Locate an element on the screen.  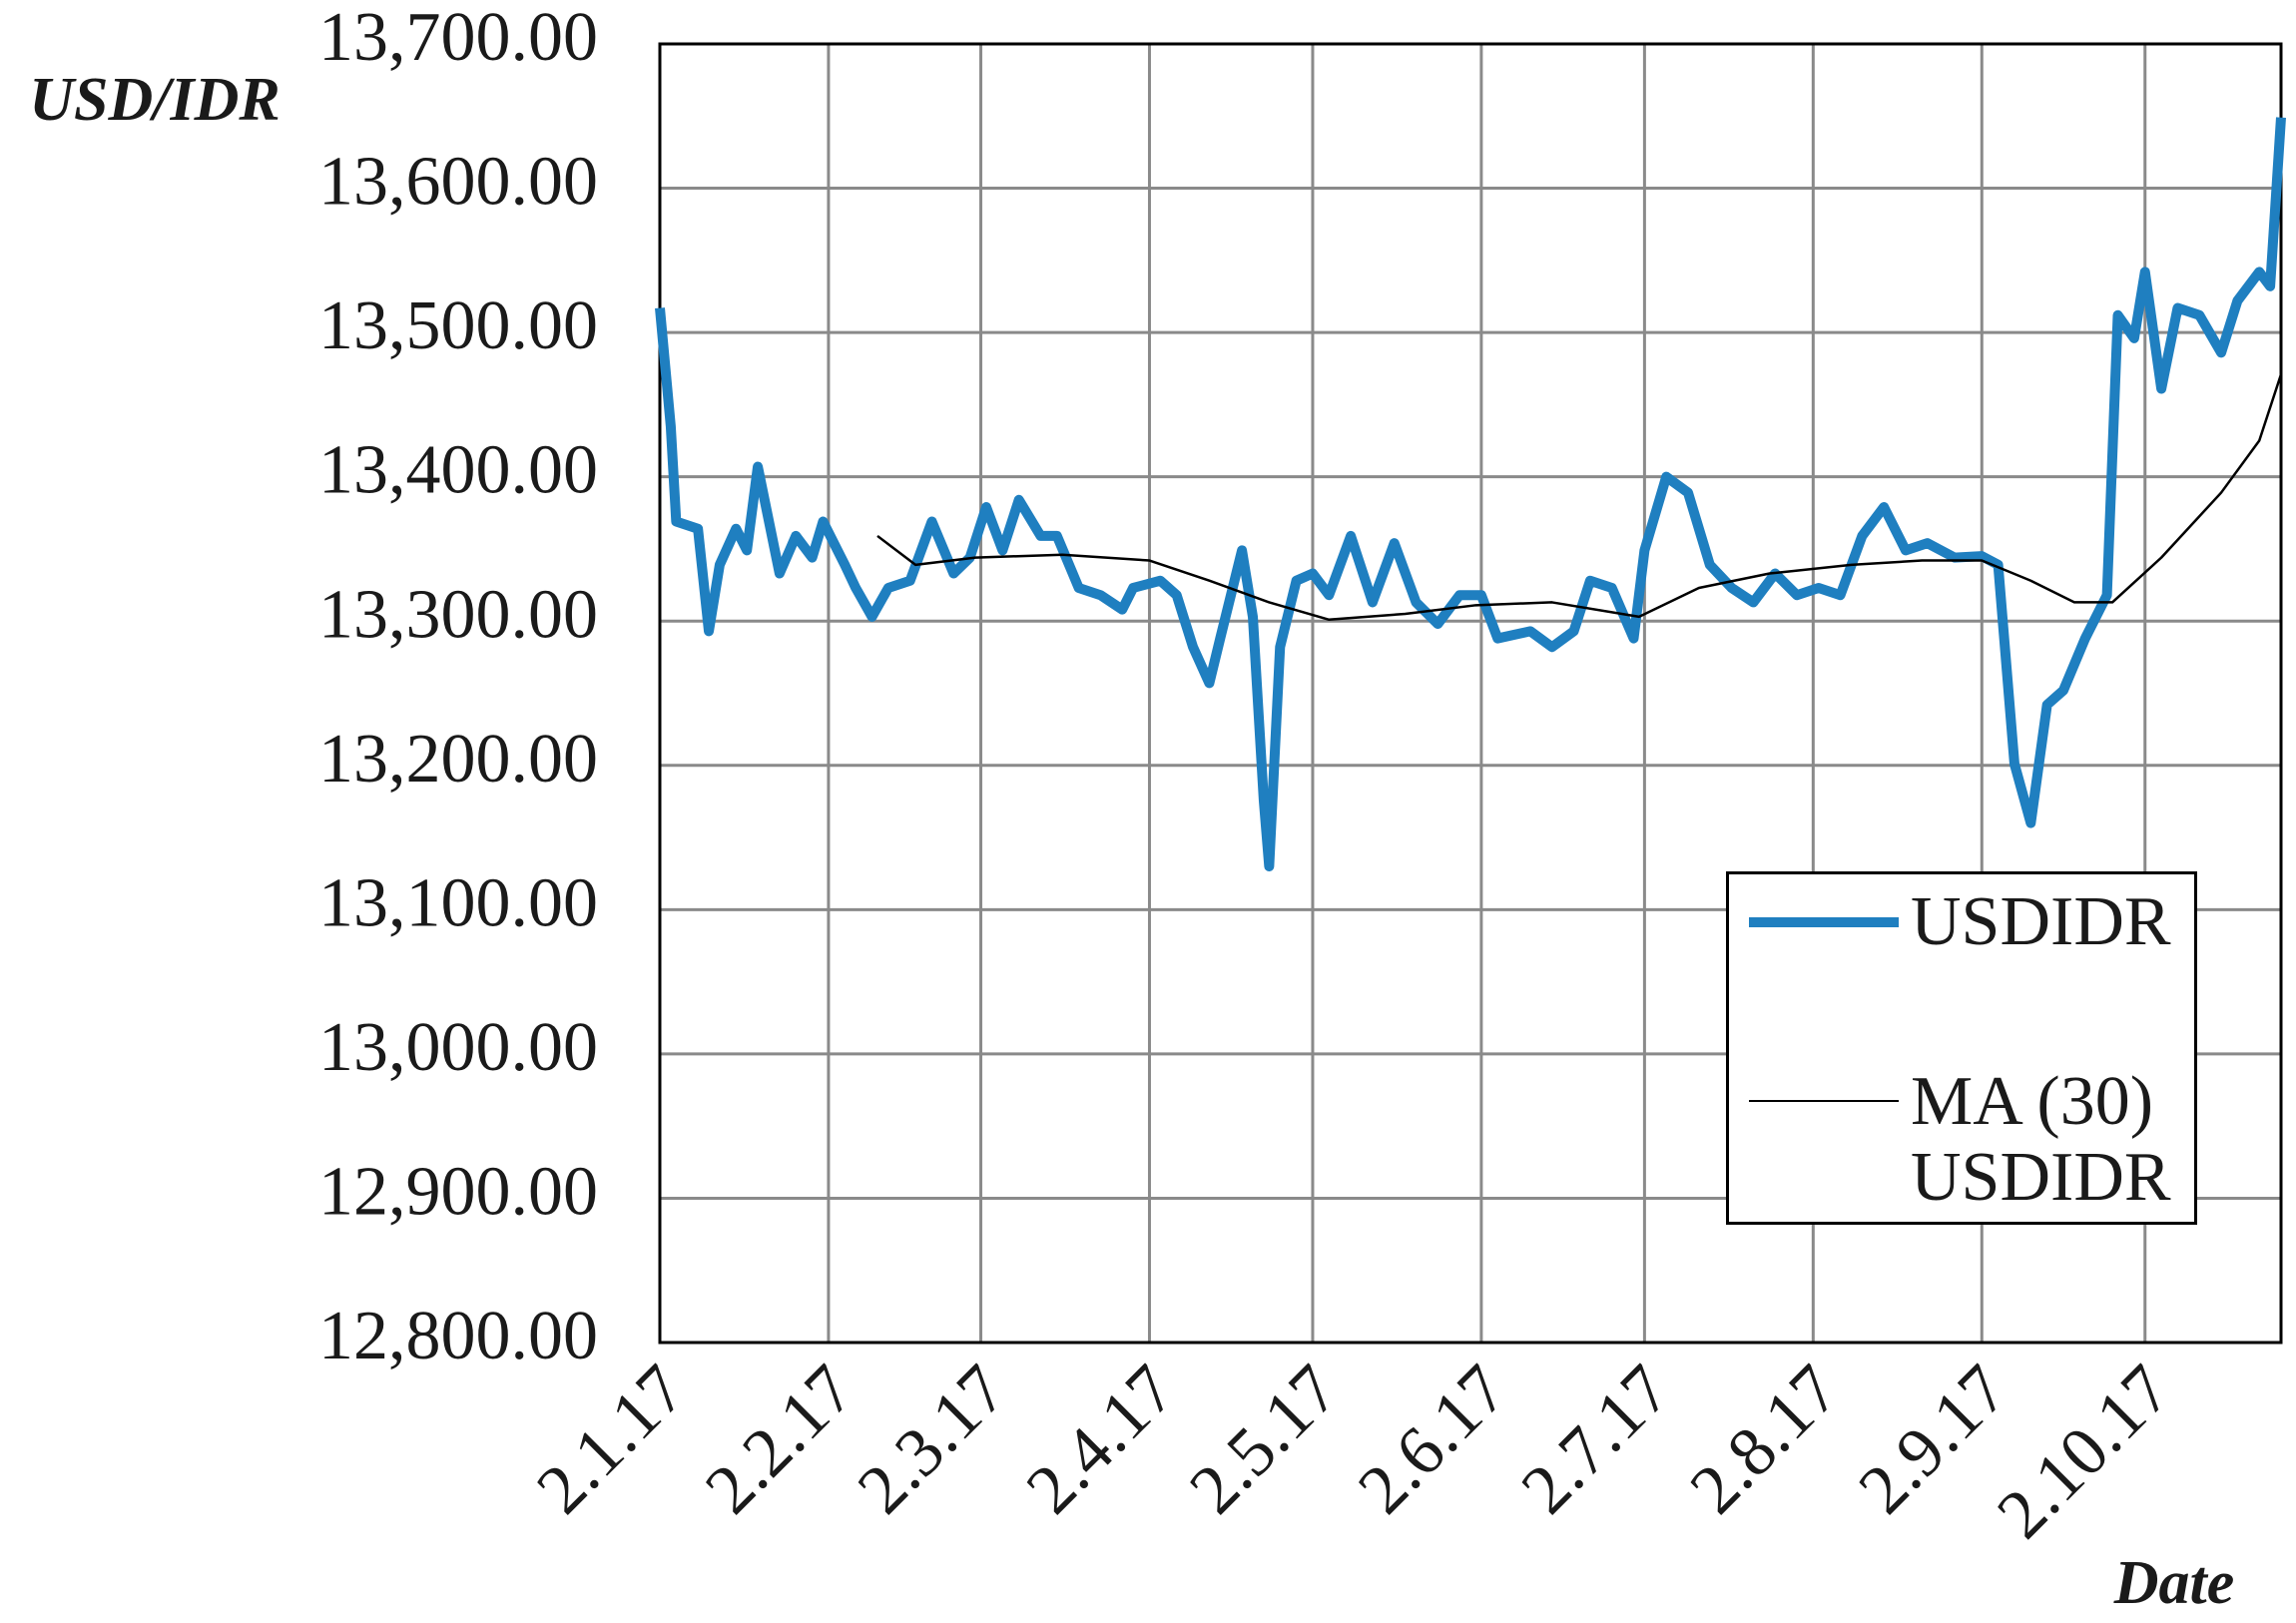
x-axis-label: Date is located at coordinates (2174, 1583).